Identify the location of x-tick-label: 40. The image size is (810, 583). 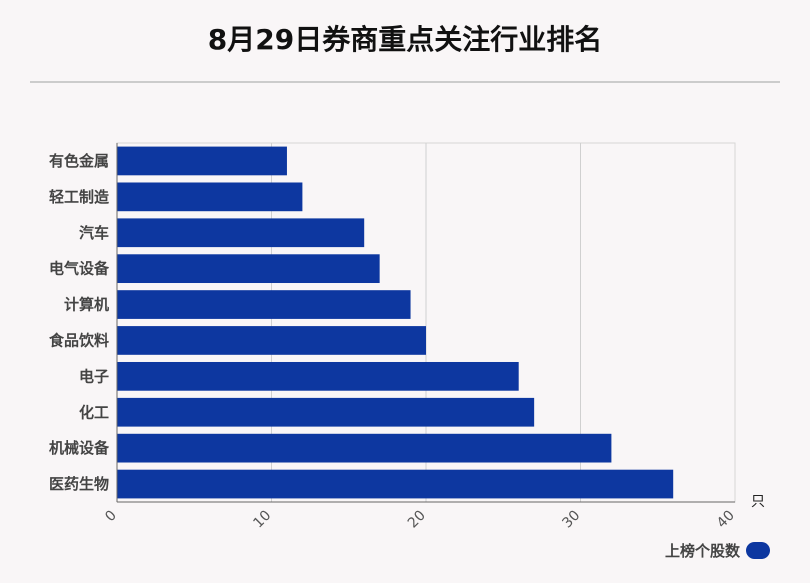
(726, 520).